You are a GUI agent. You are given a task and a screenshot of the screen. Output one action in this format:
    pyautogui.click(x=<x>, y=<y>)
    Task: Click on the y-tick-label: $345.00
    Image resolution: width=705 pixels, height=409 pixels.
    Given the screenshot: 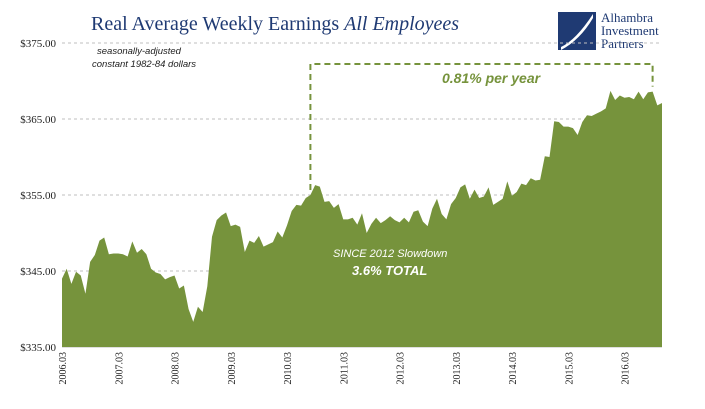 What is the action you would take?
    pyautogui.click(x=38, y=272)
    